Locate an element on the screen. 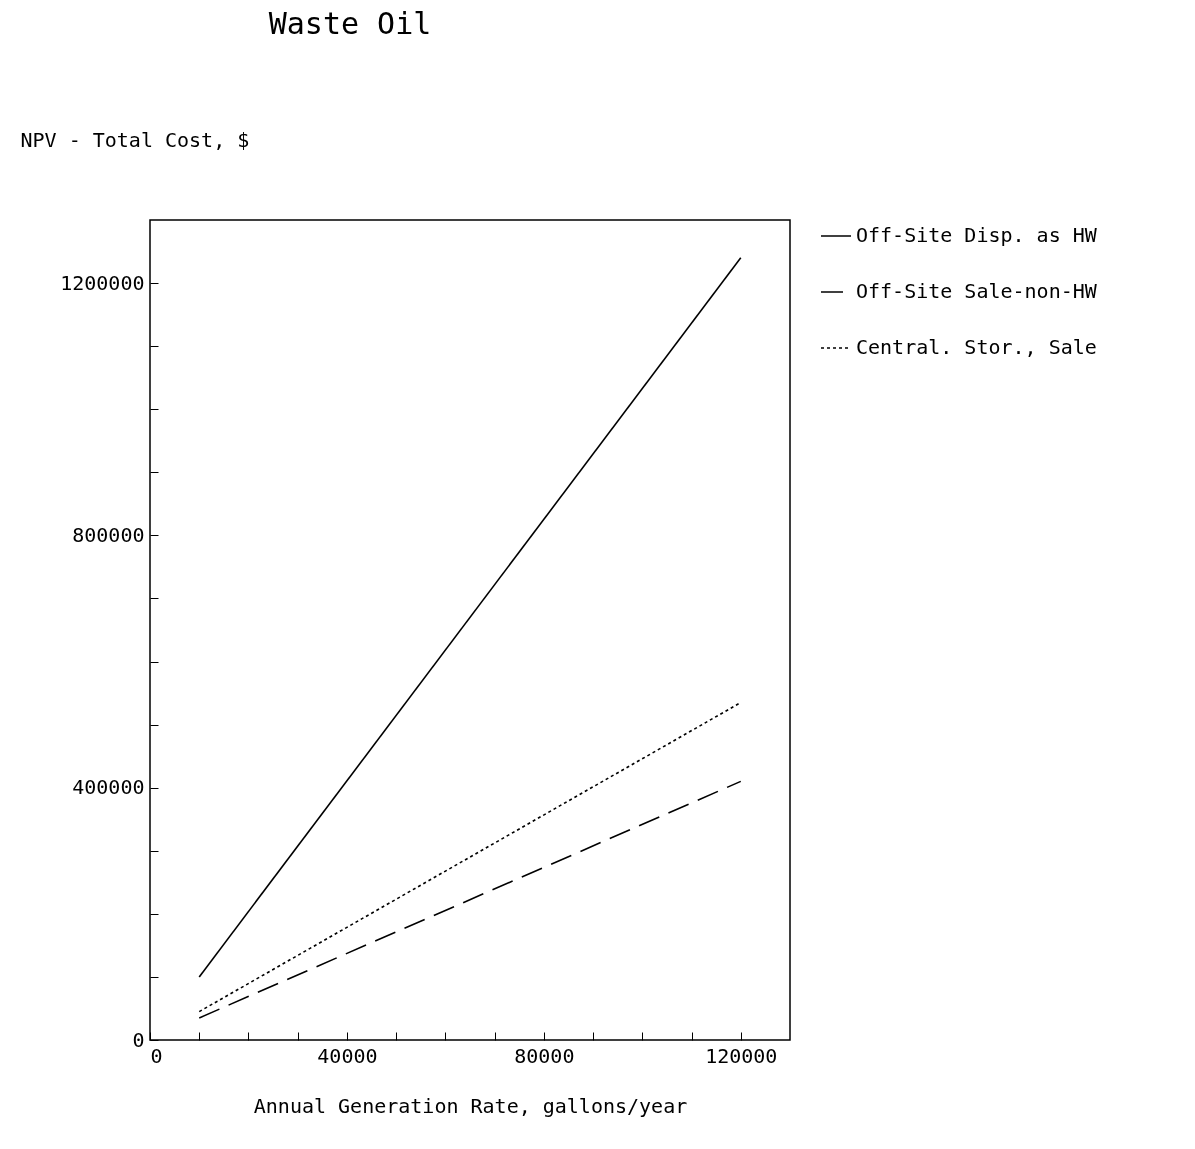 This screenshot has width=1195, height=1149. x-tick-label: 0 is located at coordinates (156, 1055).